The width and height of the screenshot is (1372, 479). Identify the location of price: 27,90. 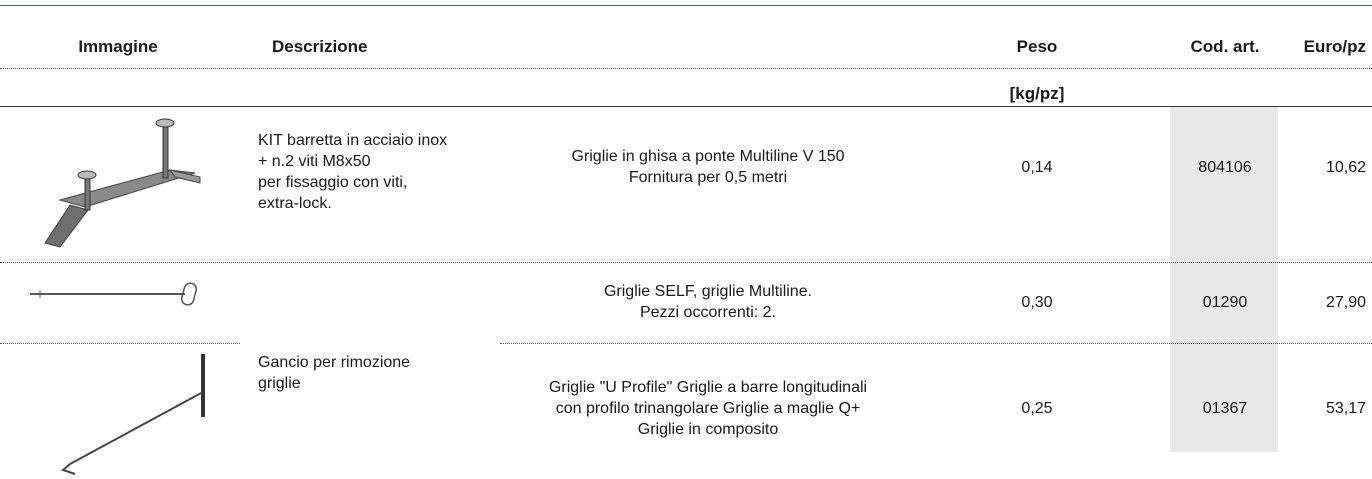
(1345, 302).